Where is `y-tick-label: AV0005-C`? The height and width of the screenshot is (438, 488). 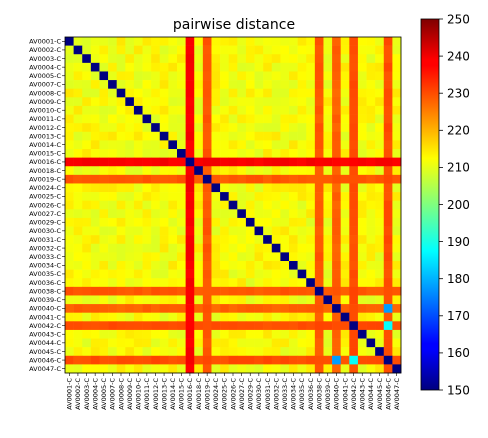 y-tick-label: AV0005-C is located at coordinates (45, 76).